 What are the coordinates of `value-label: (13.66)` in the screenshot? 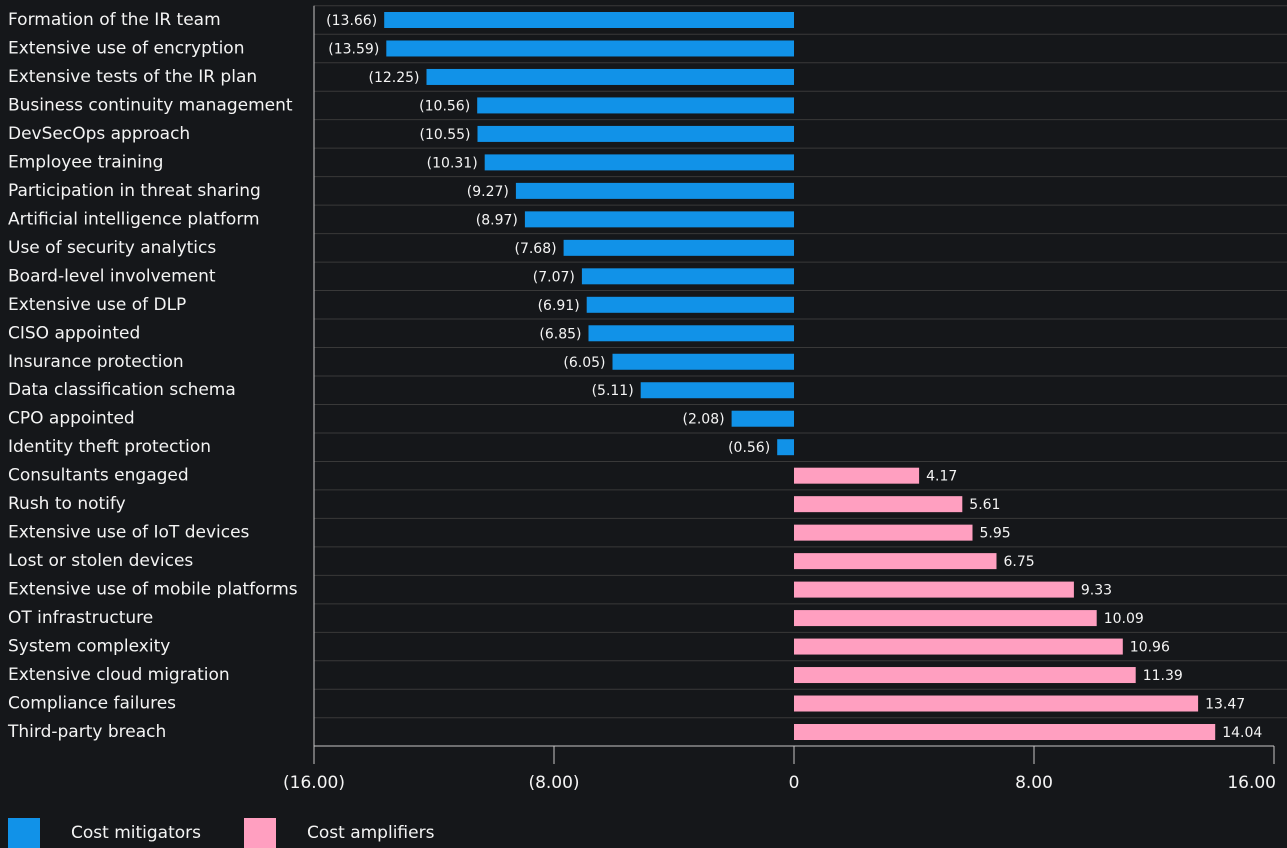 It's located at (351, 21).